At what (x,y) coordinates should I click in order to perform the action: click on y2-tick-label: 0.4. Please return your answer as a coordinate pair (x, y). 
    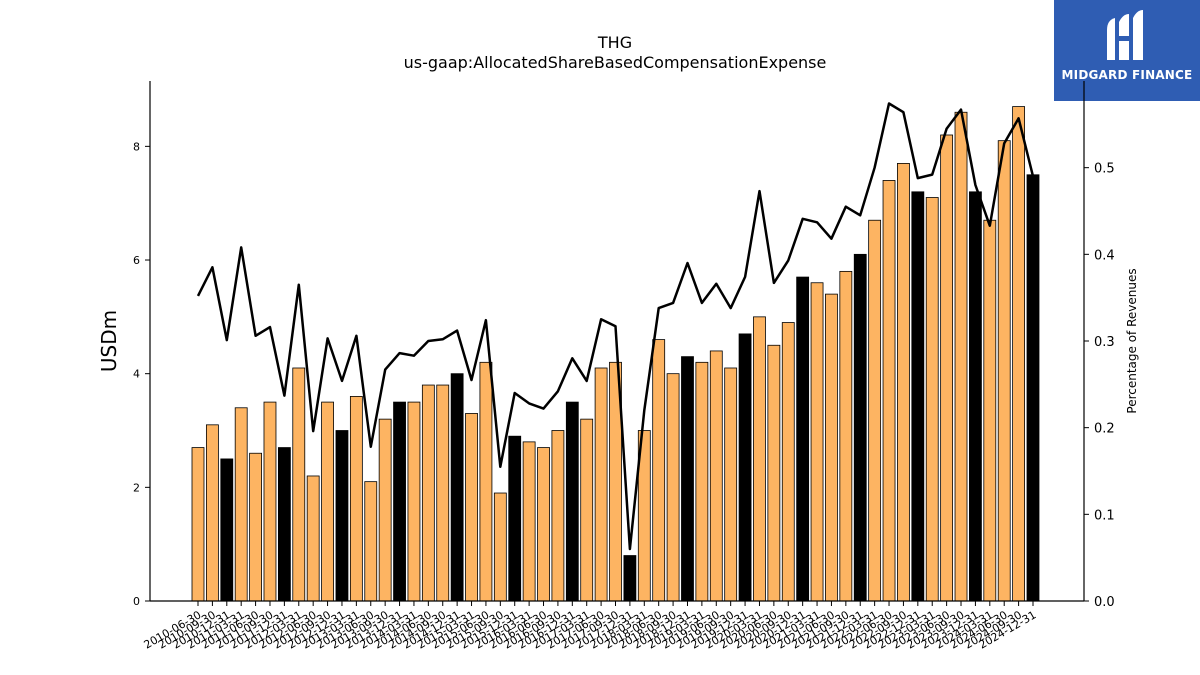
    Looking at the image, I should click on (1104, 255).